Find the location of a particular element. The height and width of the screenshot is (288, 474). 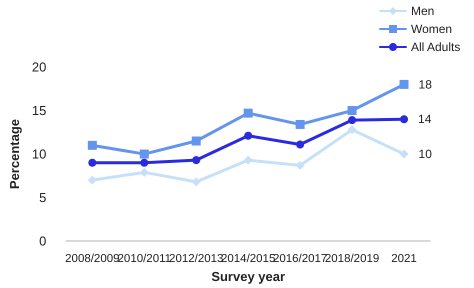

legend-label: Women is located at coordinates (431, 29).